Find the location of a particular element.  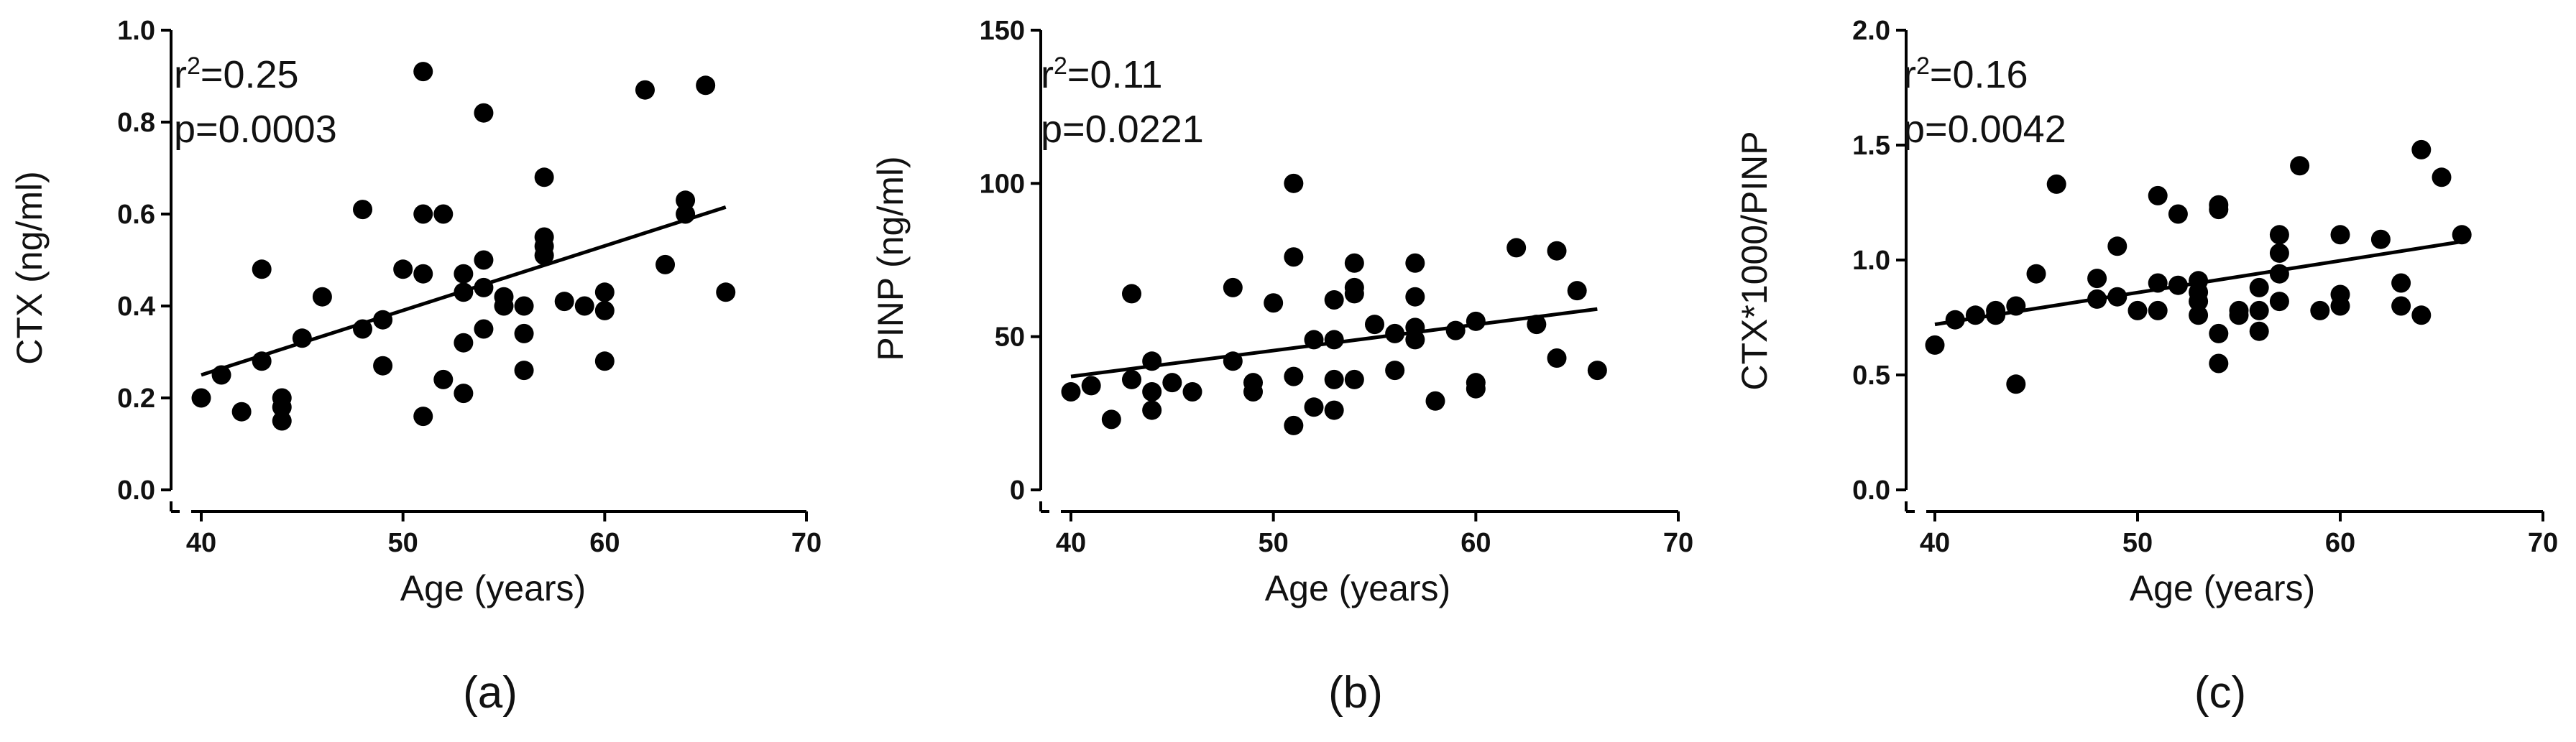

panel-label: (b) is located at coordinates (1355, 693).